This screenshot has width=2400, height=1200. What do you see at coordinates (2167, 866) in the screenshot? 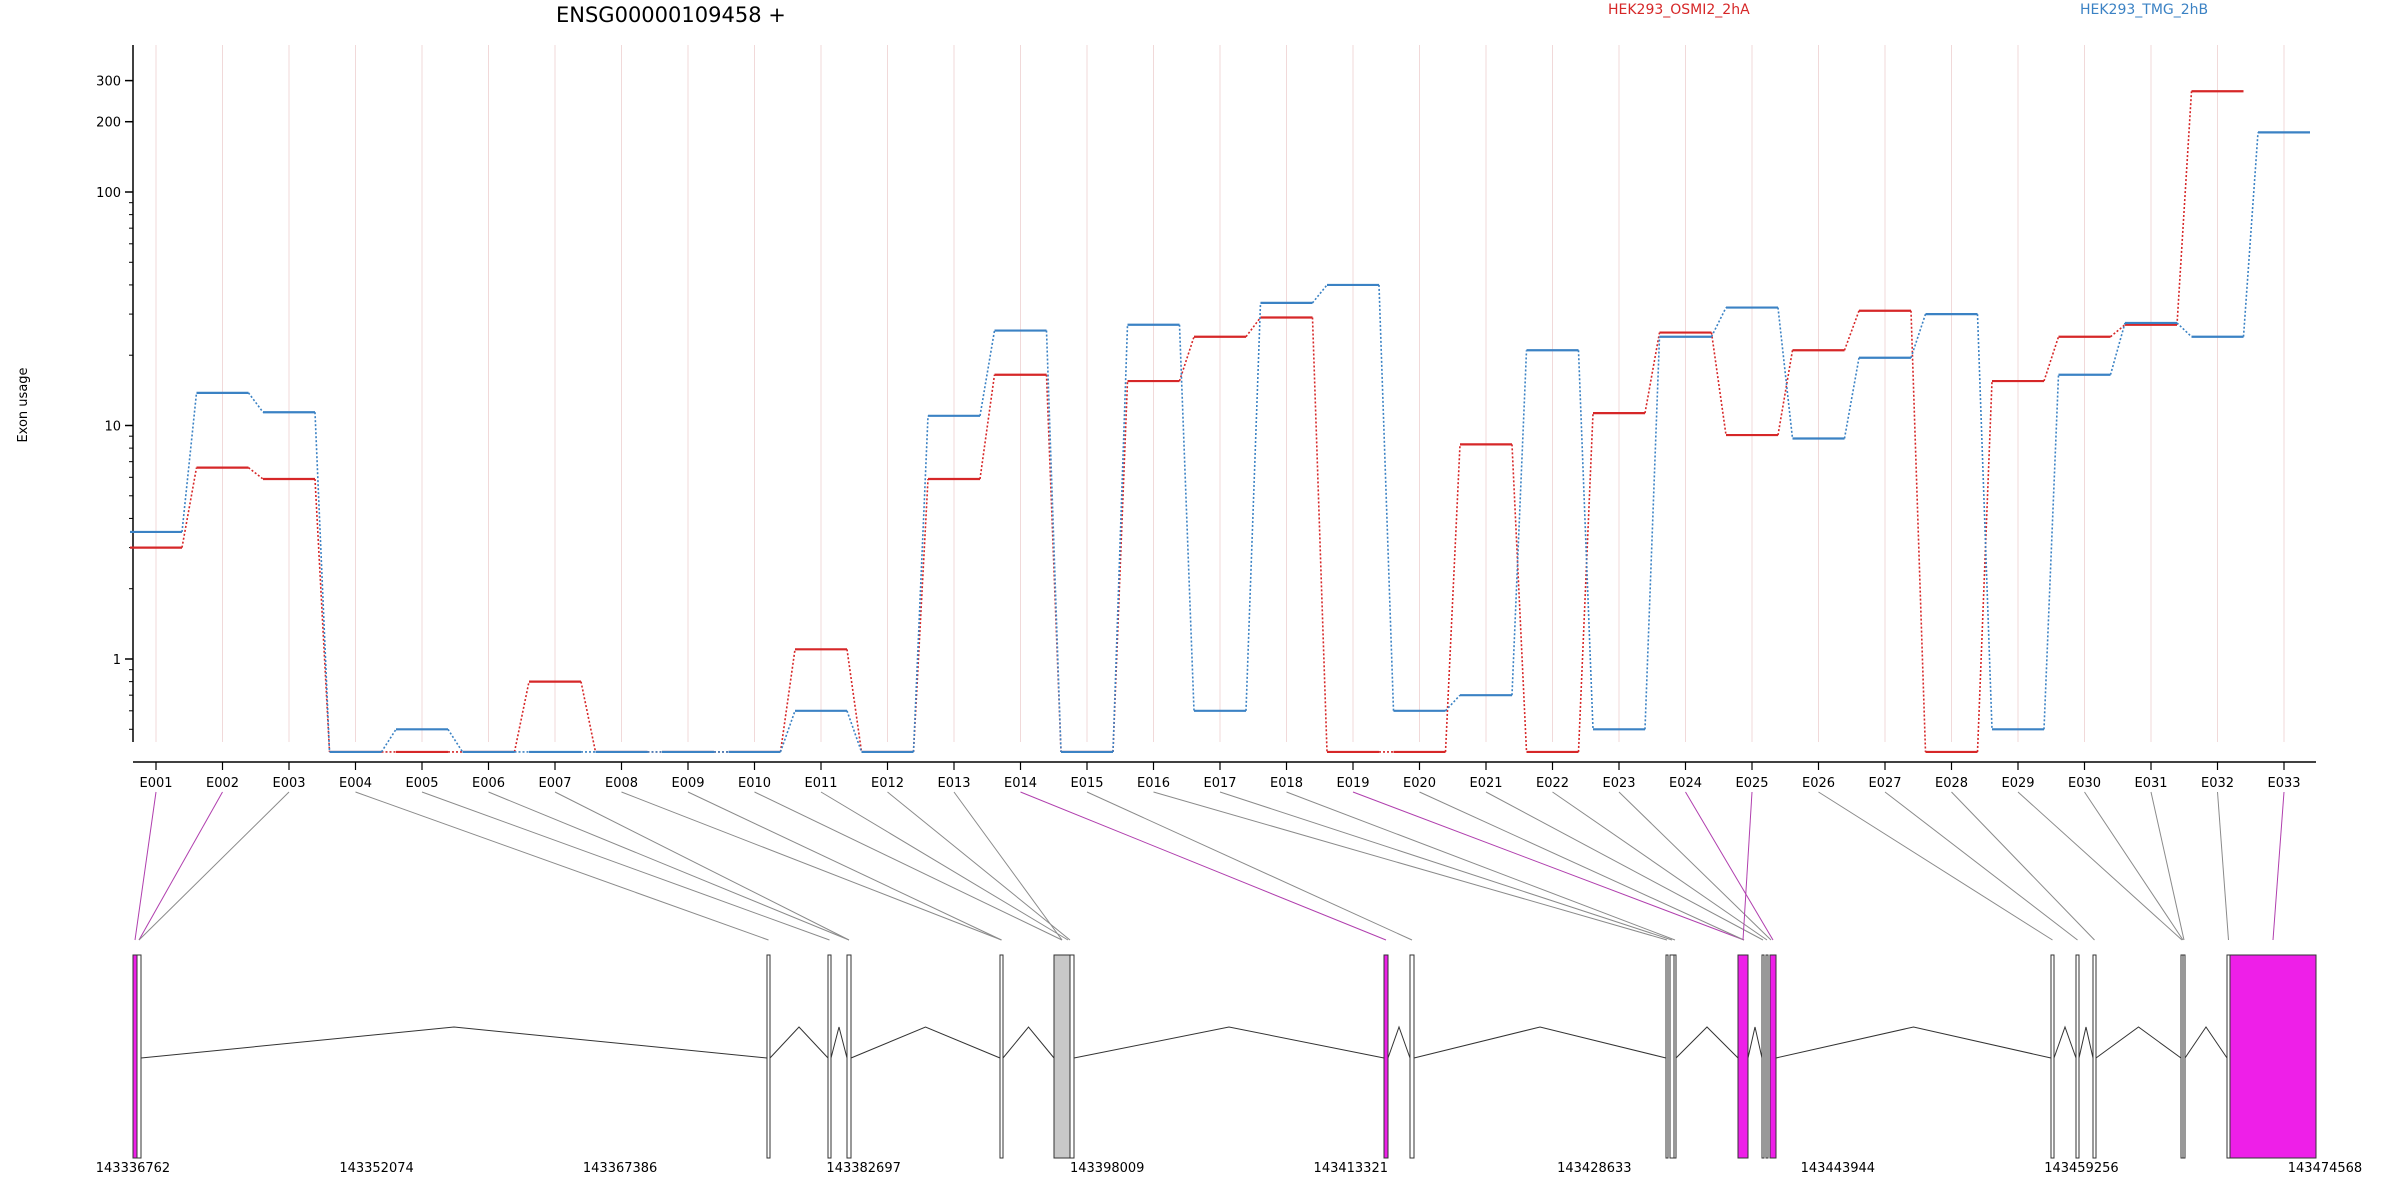
I see `connector-e031` at bounding box center [2167, 866].